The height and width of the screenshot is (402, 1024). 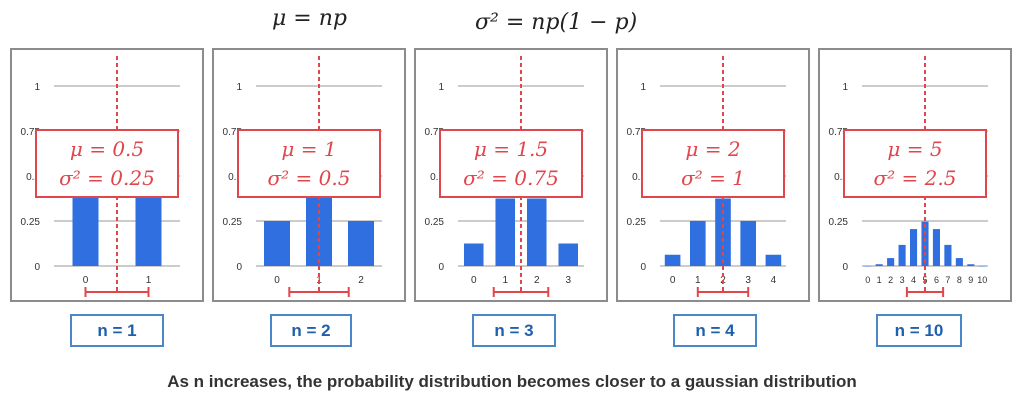 I want to click on x-tick-label: 9, so click(x=970, y=280).